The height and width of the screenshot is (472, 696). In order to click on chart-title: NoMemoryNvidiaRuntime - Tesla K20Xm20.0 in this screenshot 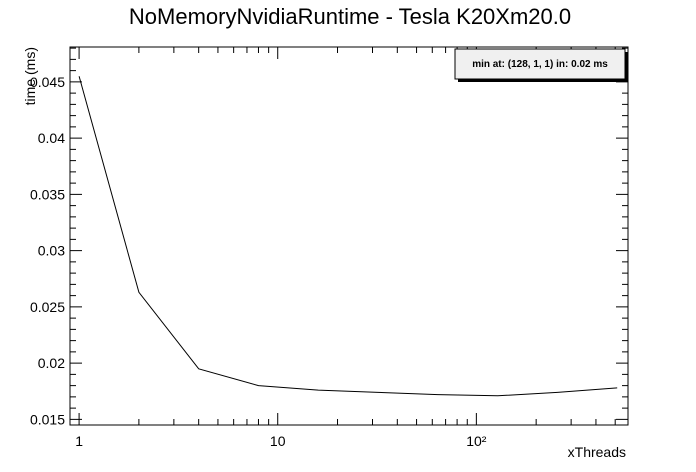, I will do `click(350, 16)`.